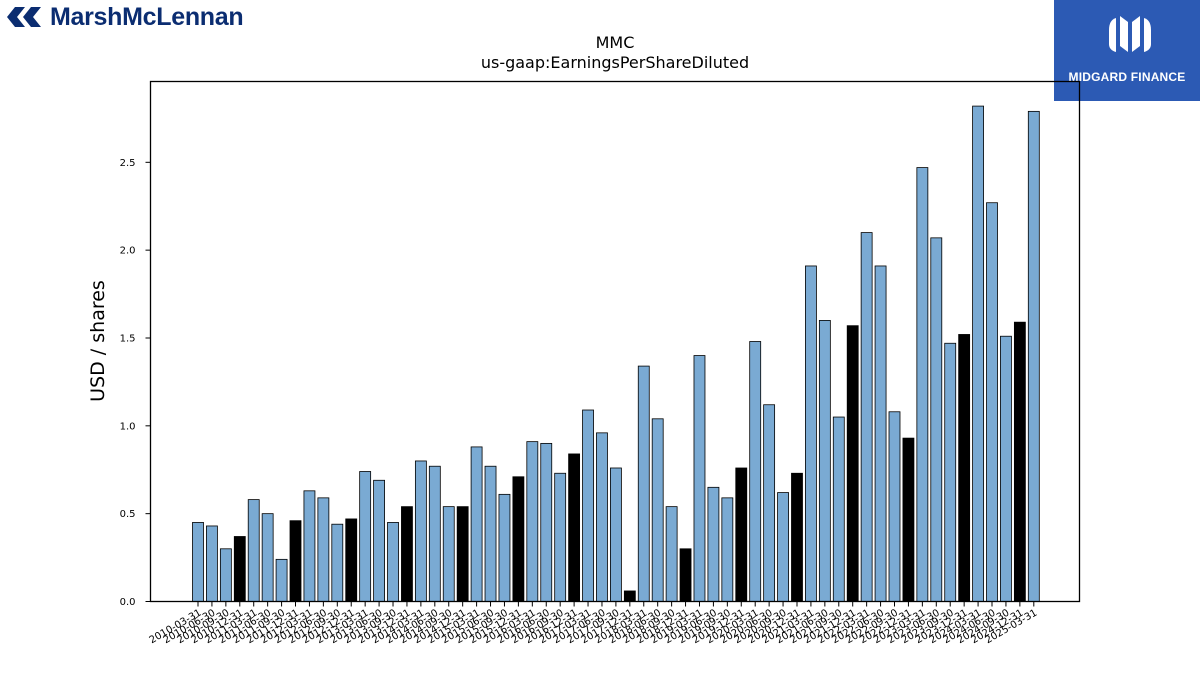 This screenshot has height=675, width=1200. I want to click on y-axis: 0.0 0.5 1.0 1.5 2.0 2.5, so click(135, 383).